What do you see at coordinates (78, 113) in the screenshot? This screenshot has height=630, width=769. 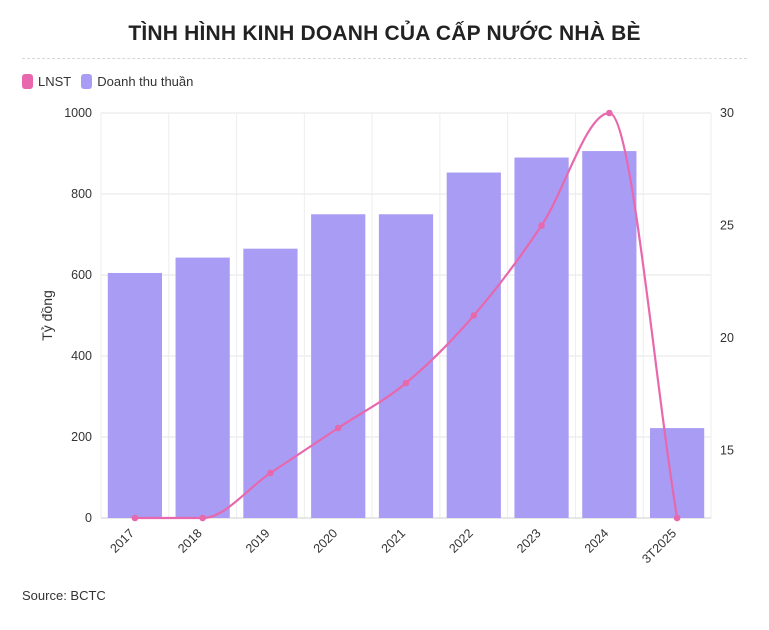 I see `y-tick-label: 1000` at bounding box center [78, 113].